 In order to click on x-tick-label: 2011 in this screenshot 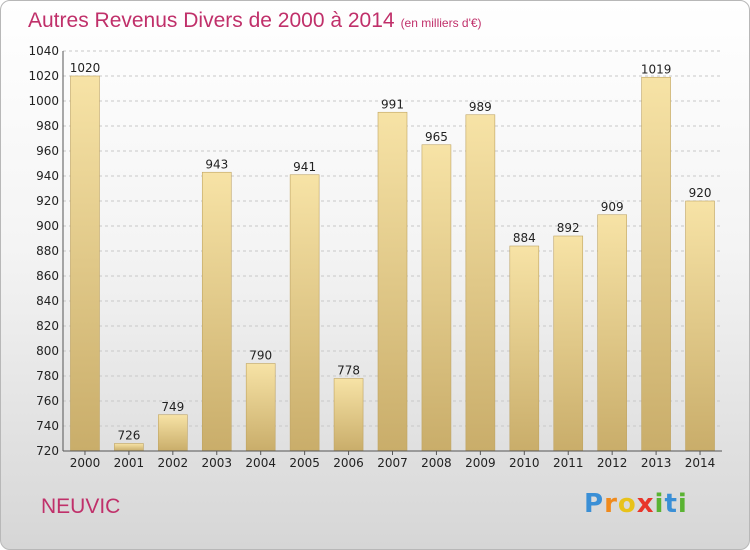, I will do `click(568, 463)`.